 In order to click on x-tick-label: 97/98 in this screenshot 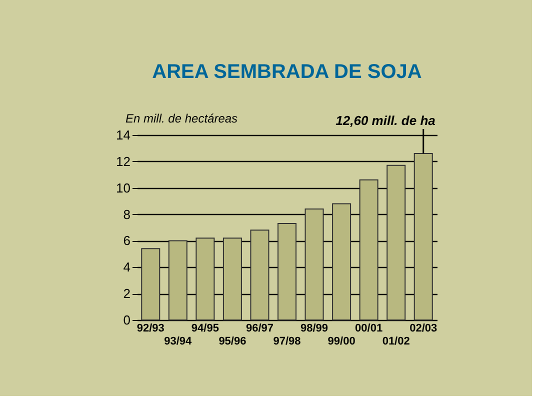, I will do `click(287, 342)`.